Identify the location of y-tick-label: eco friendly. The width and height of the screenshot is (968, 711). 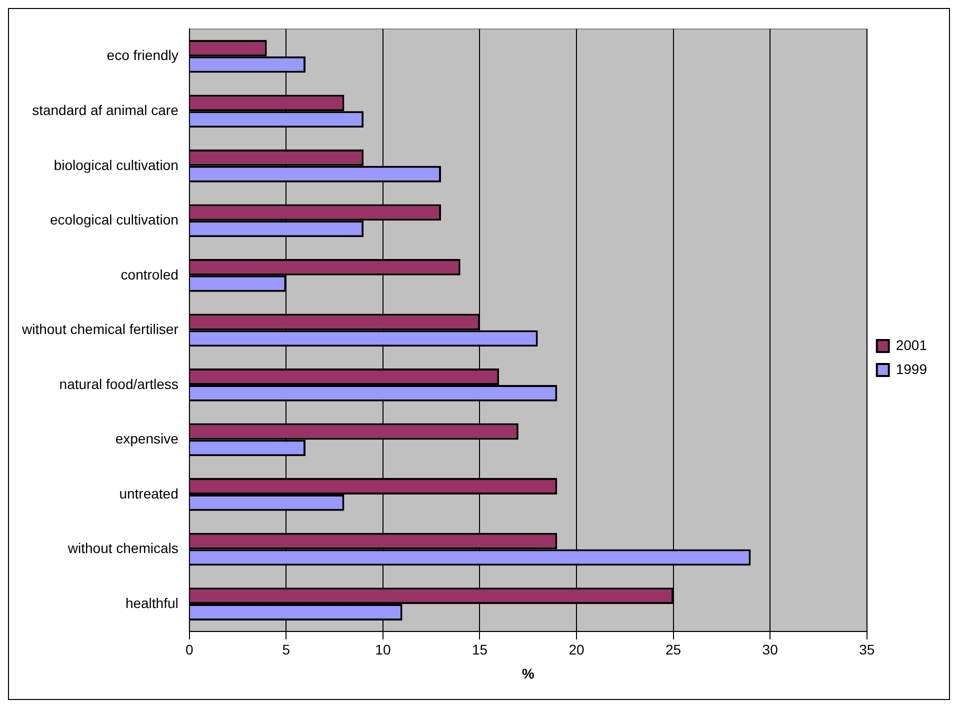
(142, 55).